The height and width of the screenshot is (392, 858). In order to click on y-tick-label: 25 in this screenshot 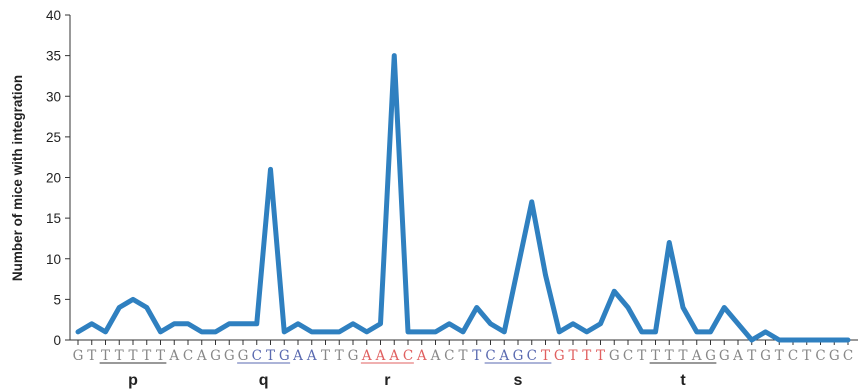, I will do `click(53, 137)`.